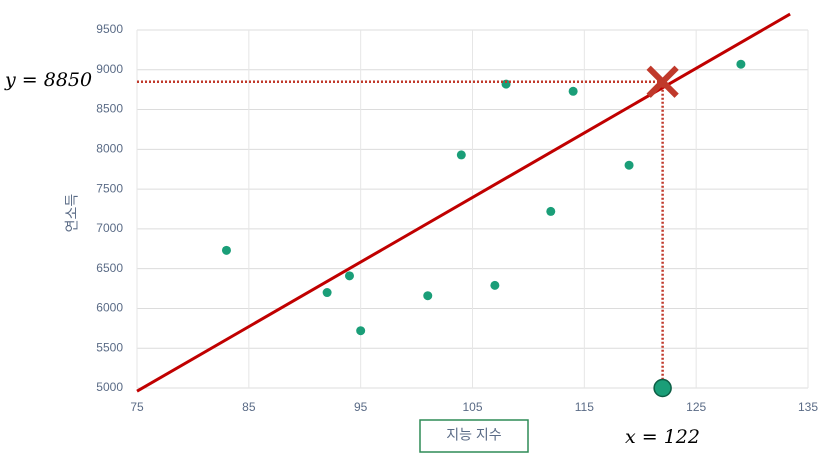 The height and width of the screenshot is (466, 834). Describe the element at coordinates (109, 308) in the screenshot. I see `y-tick-label: 6000` at that location.